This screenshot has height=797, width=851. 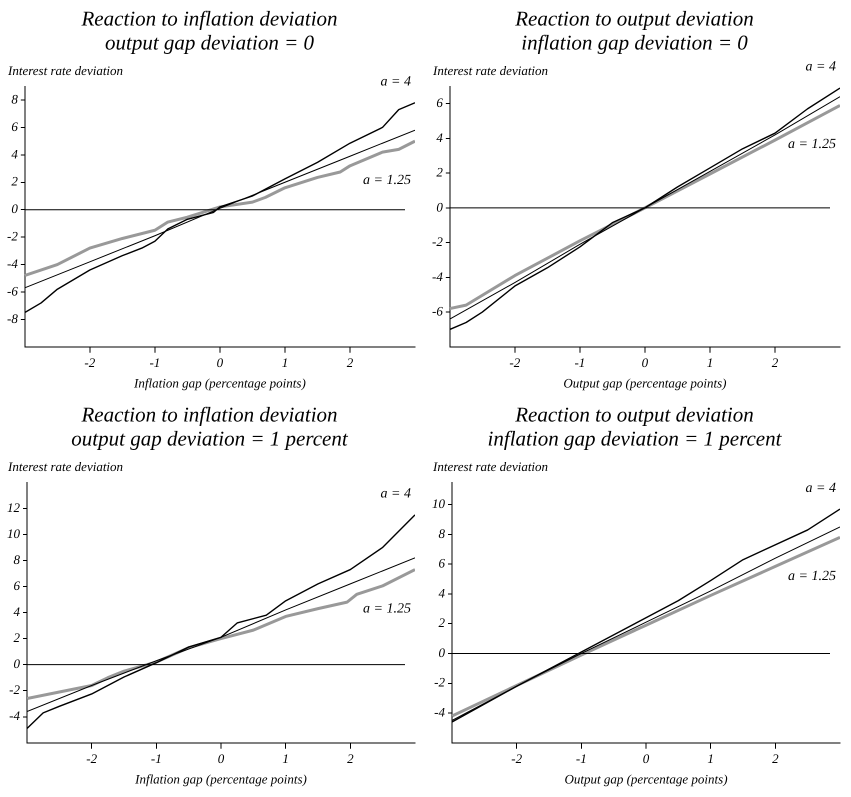 I want to click on chart-title: Reaction to output deviation inflation gap deviation = 0, so click(x=634, y=30).